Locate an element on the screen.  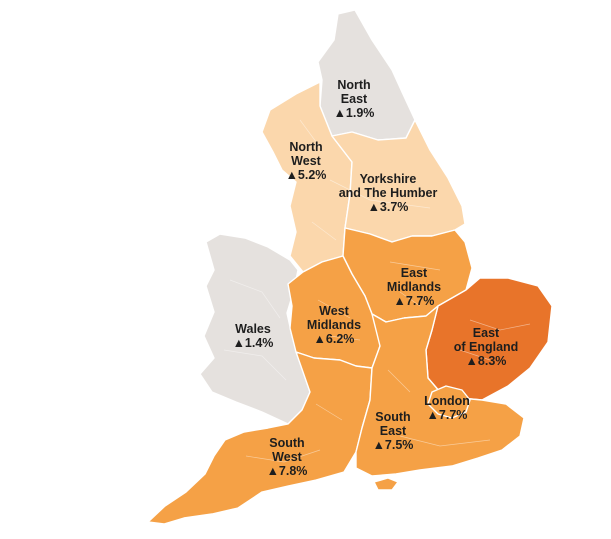
label-yorkshire-value: ▲3.7% is located at coordinates (388, 207).